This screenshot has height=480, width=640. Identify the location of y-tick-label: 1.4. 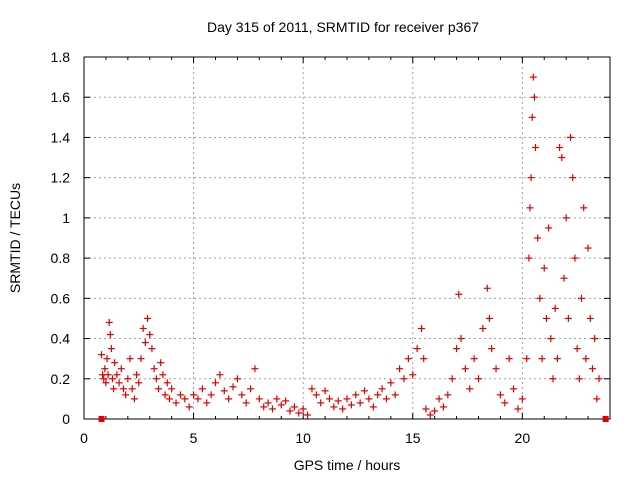
(61, 137).